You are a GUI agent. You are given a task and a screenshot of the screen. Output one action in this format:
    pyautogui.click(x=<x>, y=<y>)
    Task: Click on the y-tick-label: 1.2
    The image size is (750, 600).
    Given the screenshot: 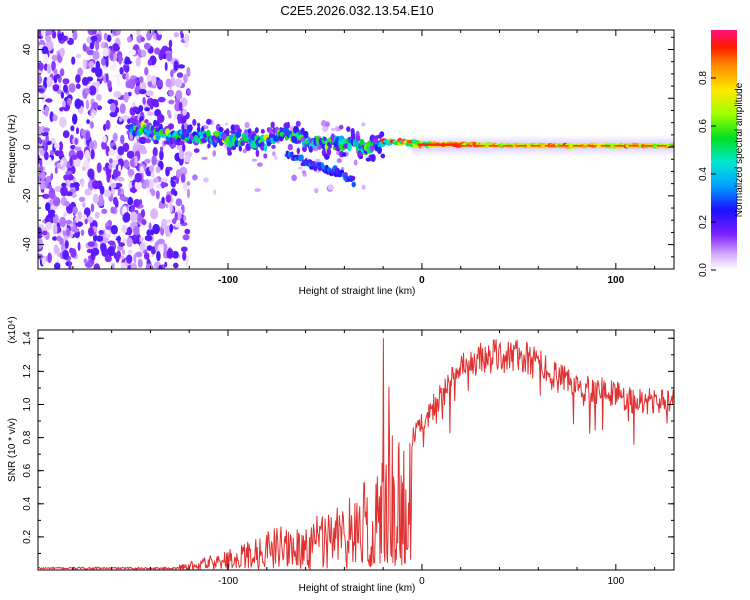 What is the action you would take?
    pyautogui.click(x=27, y=371)
    